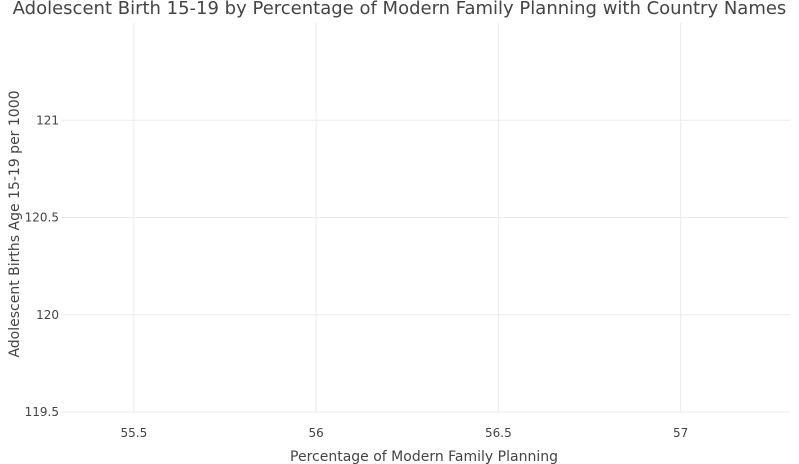  What do you see at coordinates (42, 412) in the screenshot?
I see `y-tick-label: 119.5` at bounding box center [42, 412].